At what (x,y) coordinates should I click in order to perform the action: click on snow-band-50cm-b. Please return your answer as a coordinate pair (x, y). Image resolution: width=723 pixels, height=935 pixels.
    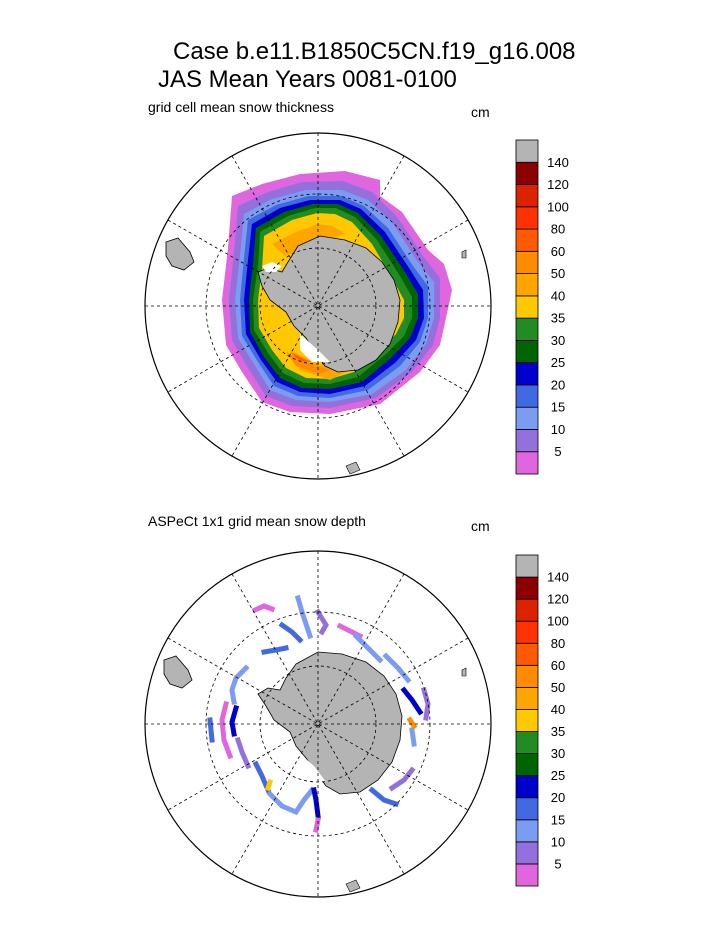
    Looking at the image, I should click on (325, 365).